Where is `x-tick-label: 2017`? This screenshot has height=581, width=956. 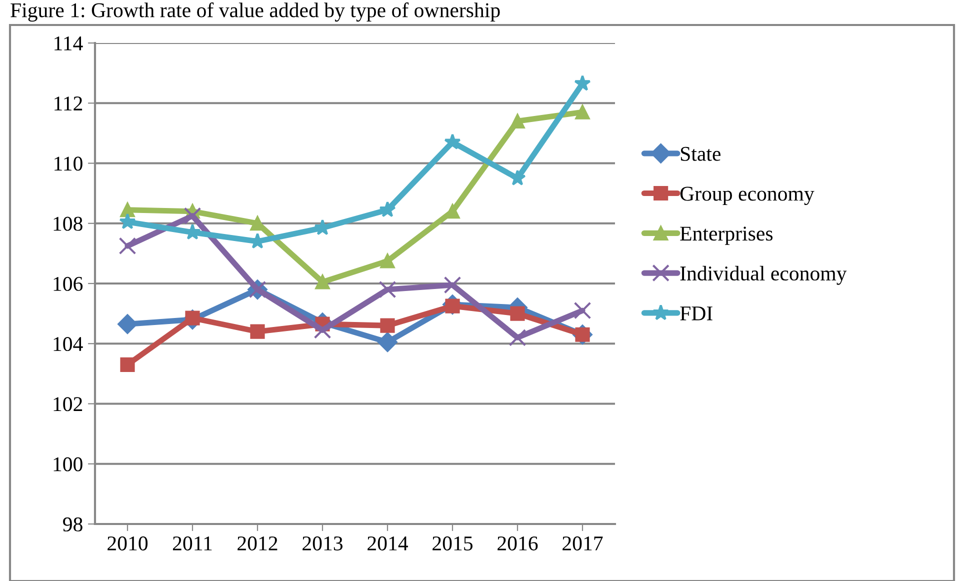 x-tick-label: 2017 is located at coordinates (582, 543).